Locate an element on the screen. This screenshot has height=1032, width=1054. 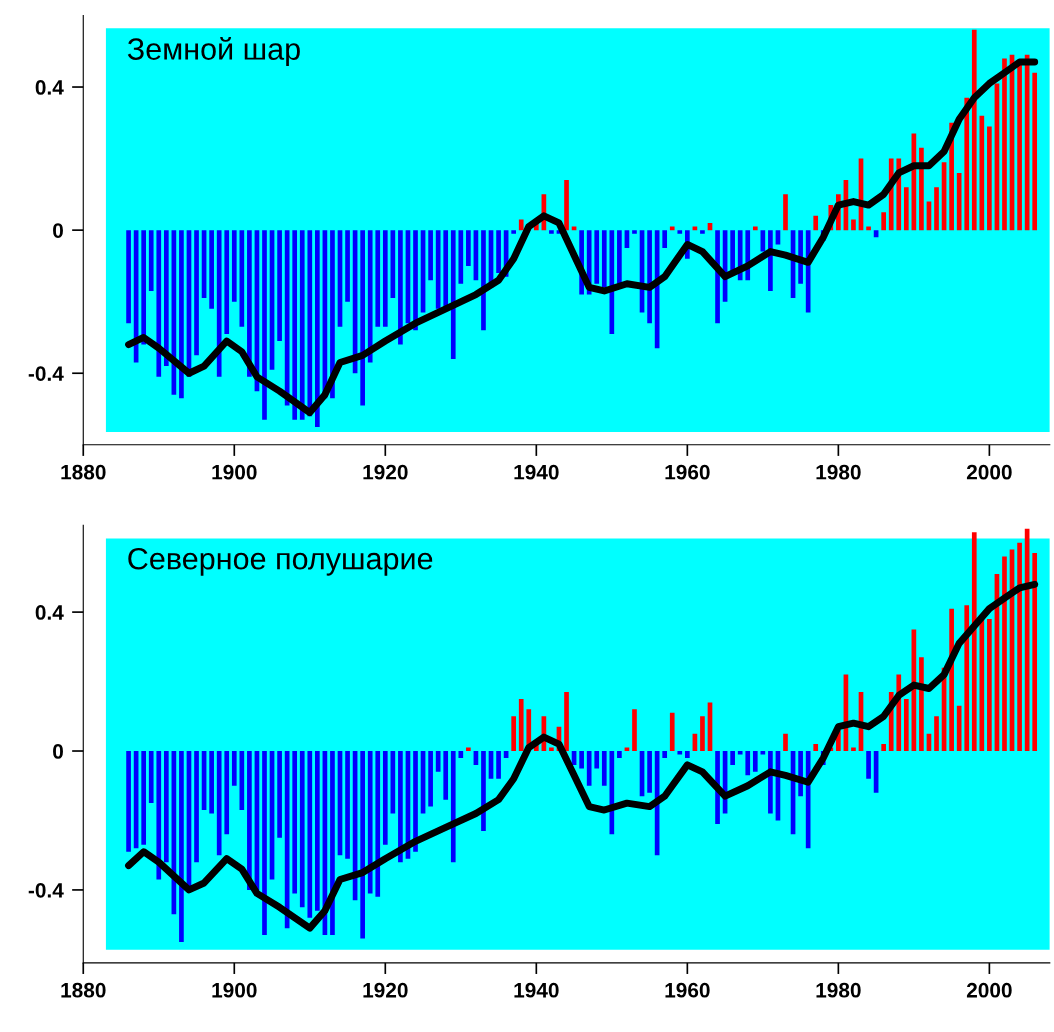
x-tick-label: 1960 is located at coordinates (687, 990).